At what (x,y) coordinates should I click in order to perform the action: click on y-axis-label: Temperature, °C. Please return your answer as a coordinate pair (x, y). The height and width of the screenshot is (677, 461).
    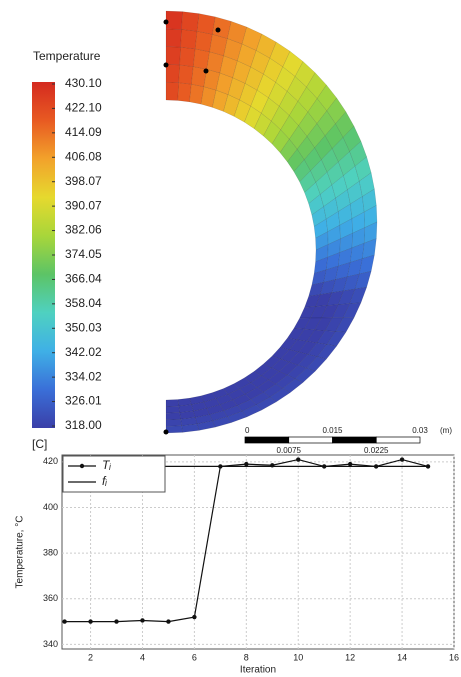
    Looking at the image, I should click on (20, 552).